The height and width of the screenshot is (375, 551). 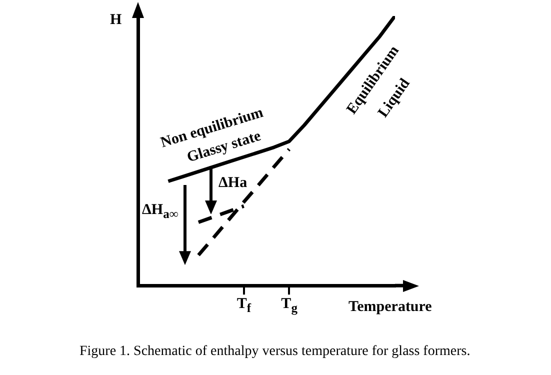 I want to click on x-tick-label: T$_{g}$, so click(x=289, y=305).